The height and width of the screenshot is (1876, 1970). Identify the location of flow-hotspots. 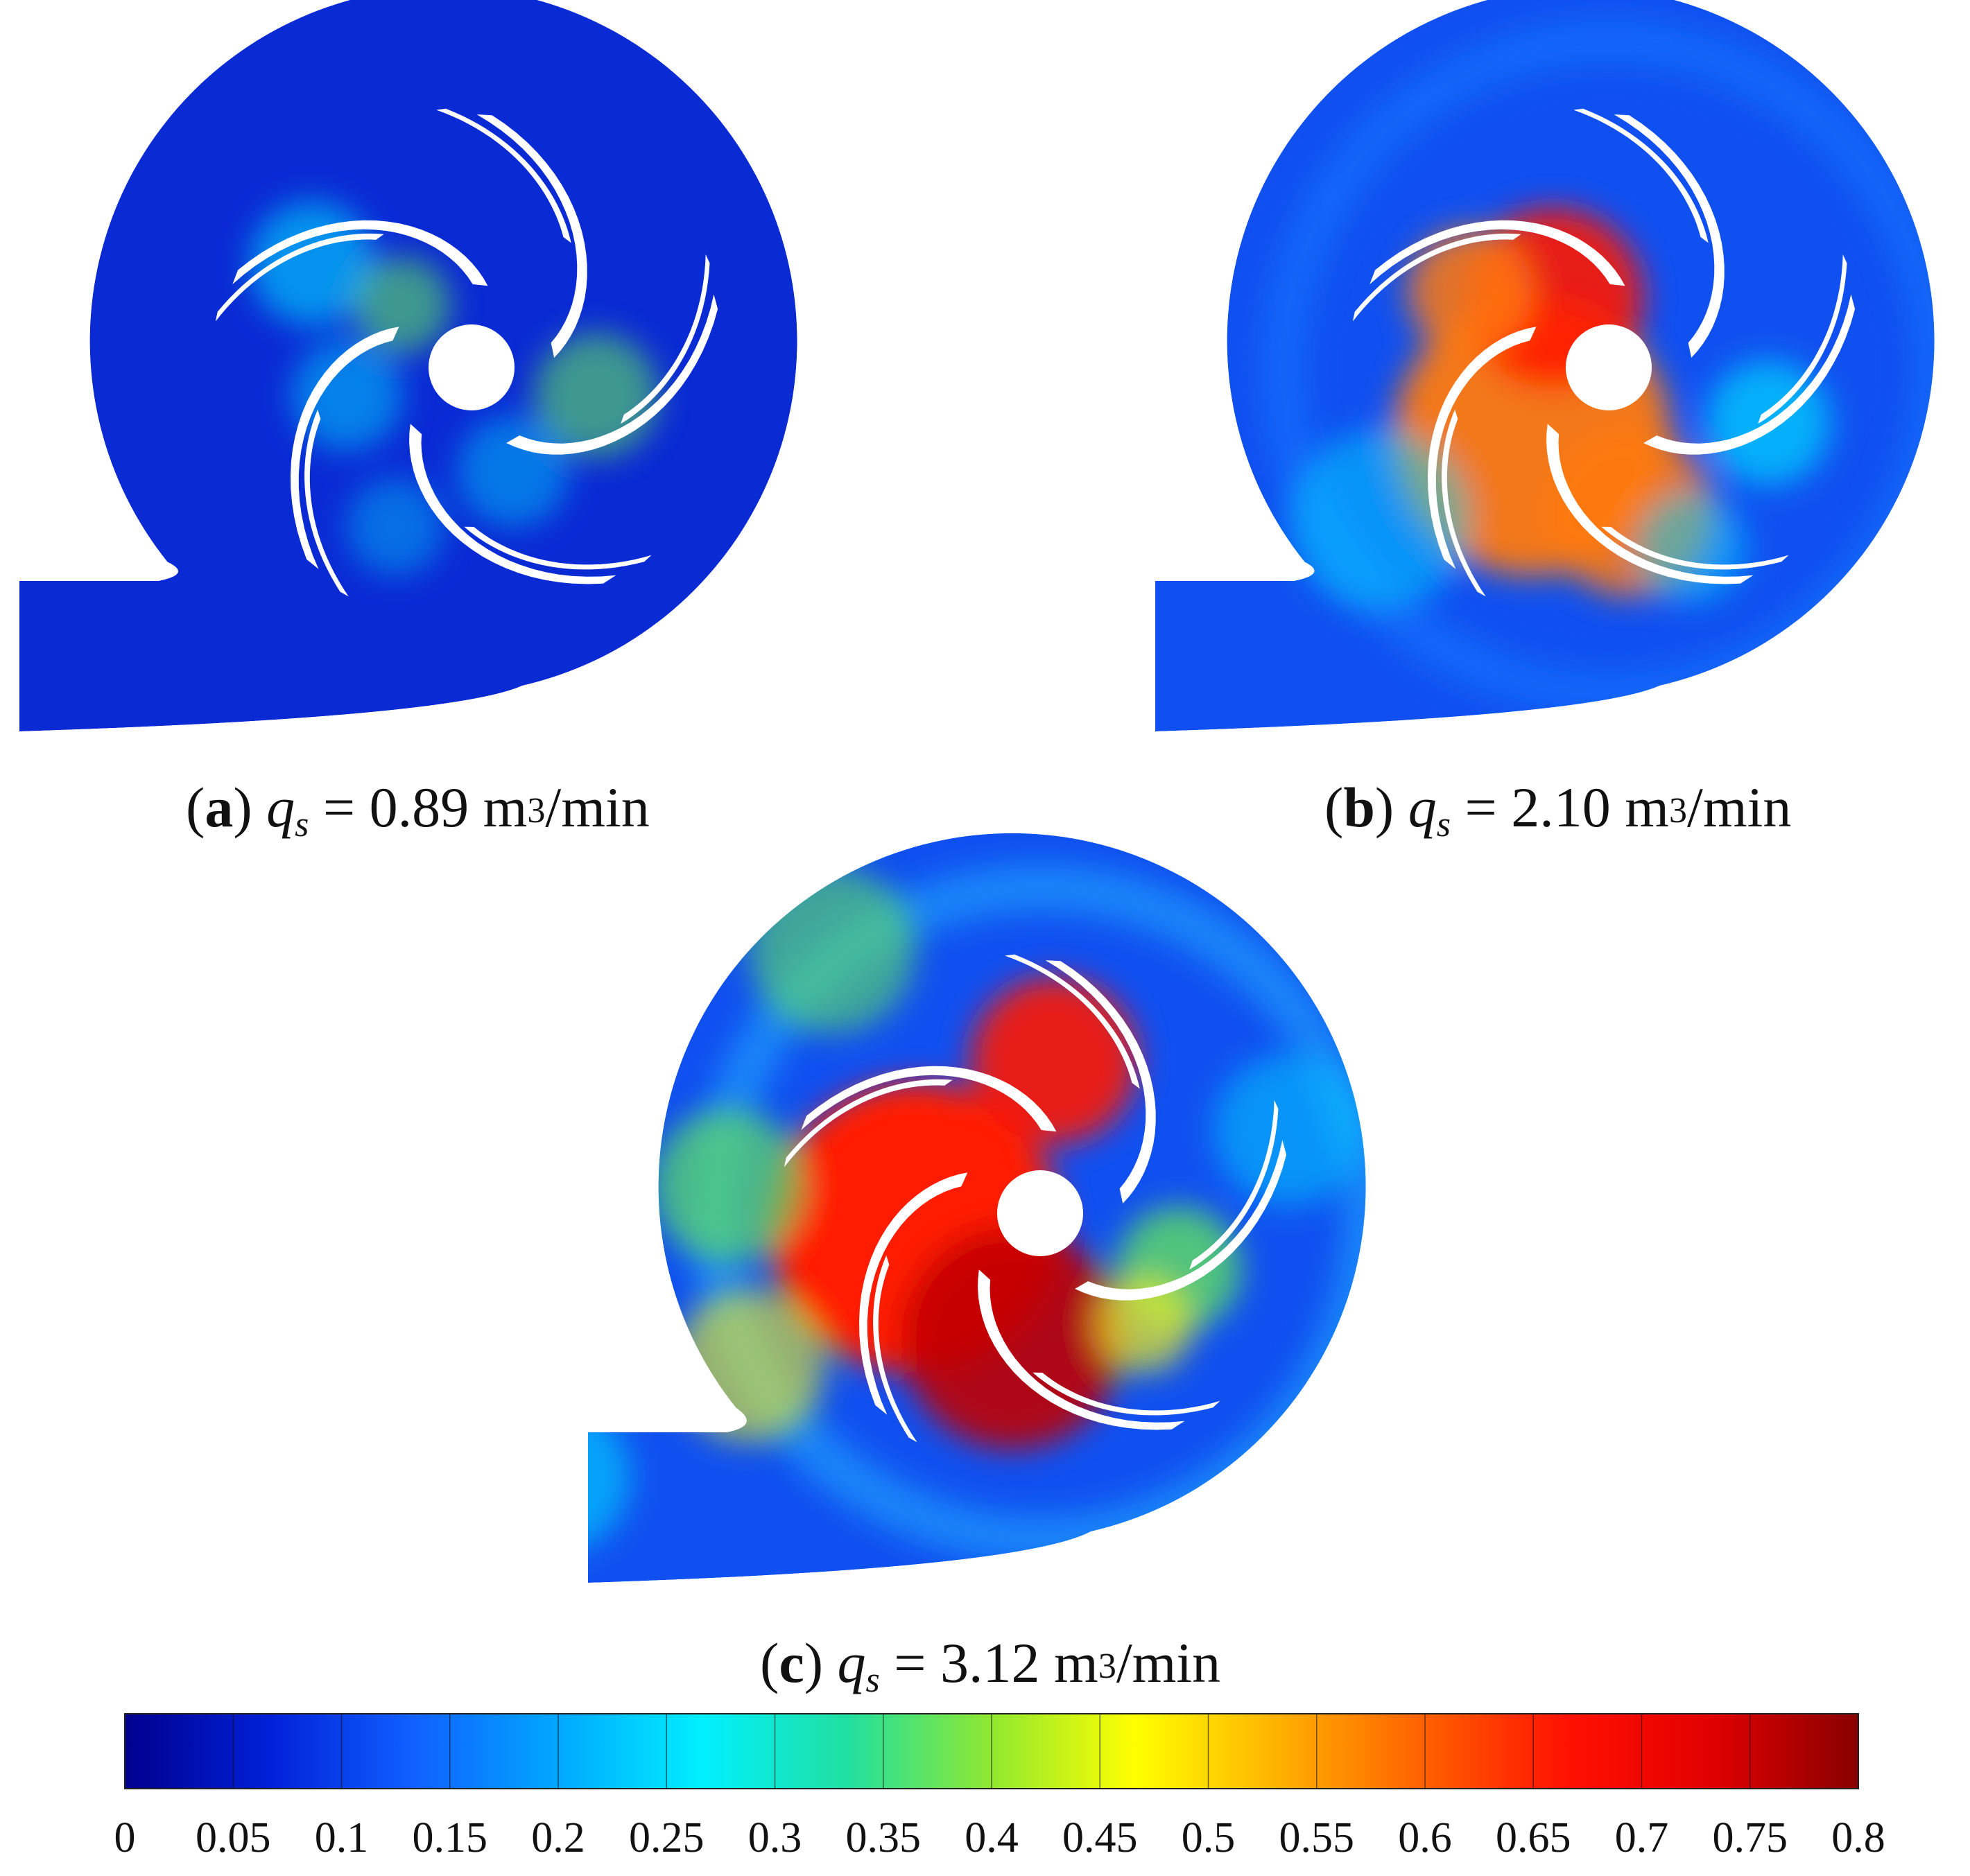
(977, 1210).